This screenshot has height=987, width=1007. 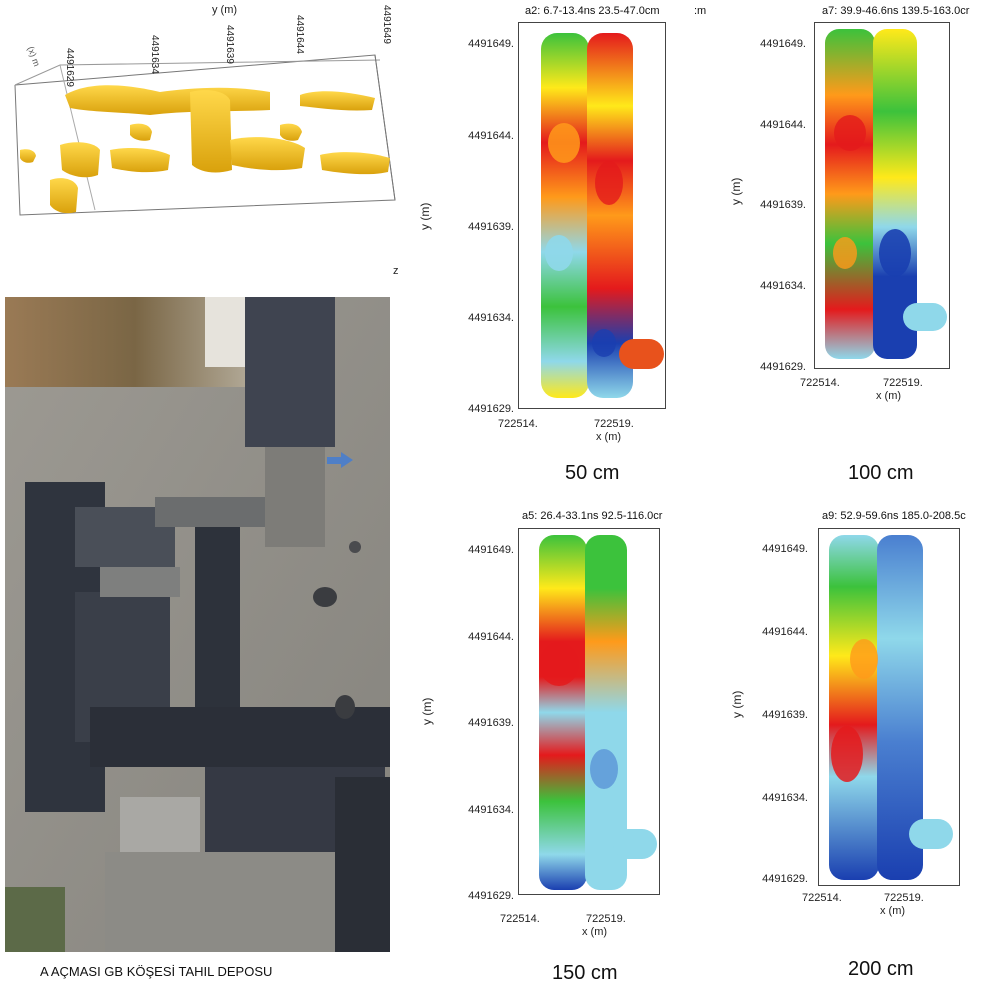 I want to click on panel-a5-xtick-2: 722519., so click(x=606, y=919).